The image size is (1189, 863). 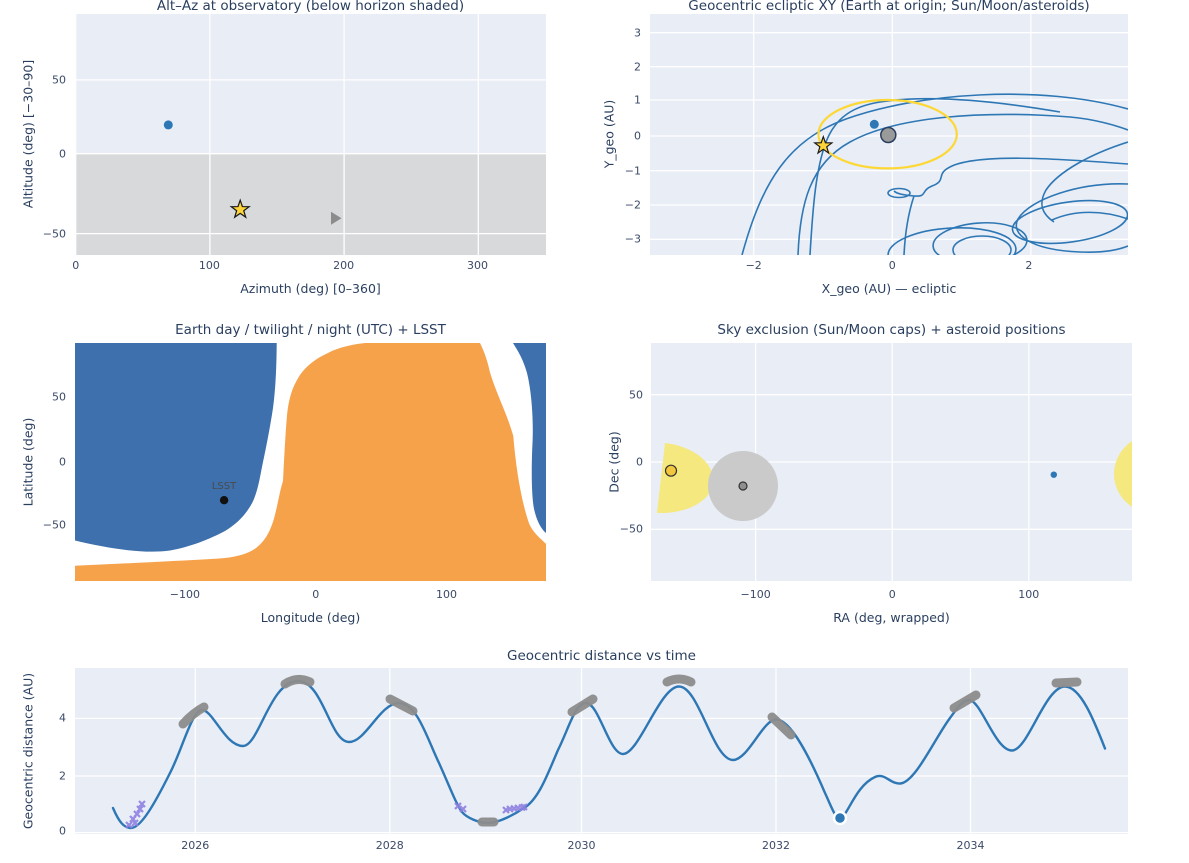 What do you see at coordinates (336, 218) in the screenshot?
I see `moon-triangle-marker` at bounding box center [336, 218].